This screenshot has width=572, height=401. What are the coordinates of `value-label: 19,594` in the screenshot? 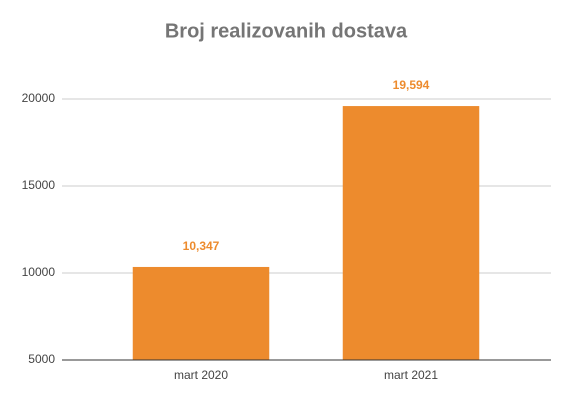 It's located at (411, 85).